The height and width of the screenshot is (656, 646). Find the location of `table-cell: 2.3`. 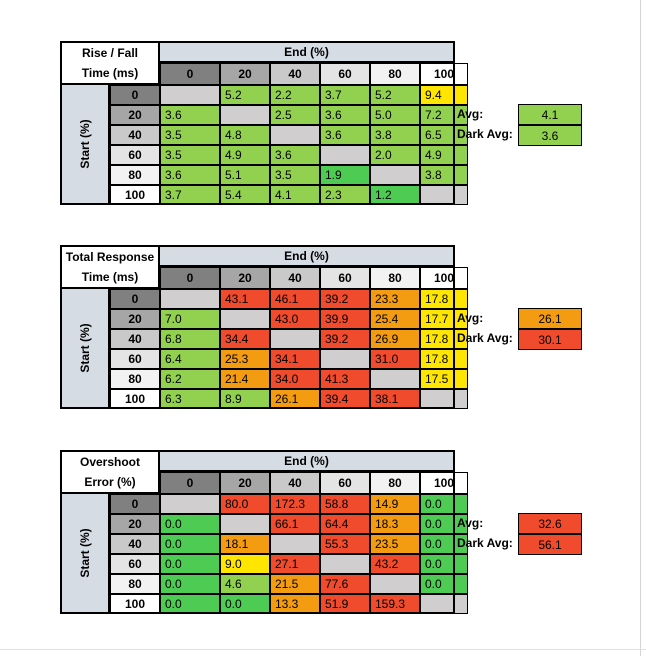

table-cell: 2.3 is located at coordinates (345, 195).